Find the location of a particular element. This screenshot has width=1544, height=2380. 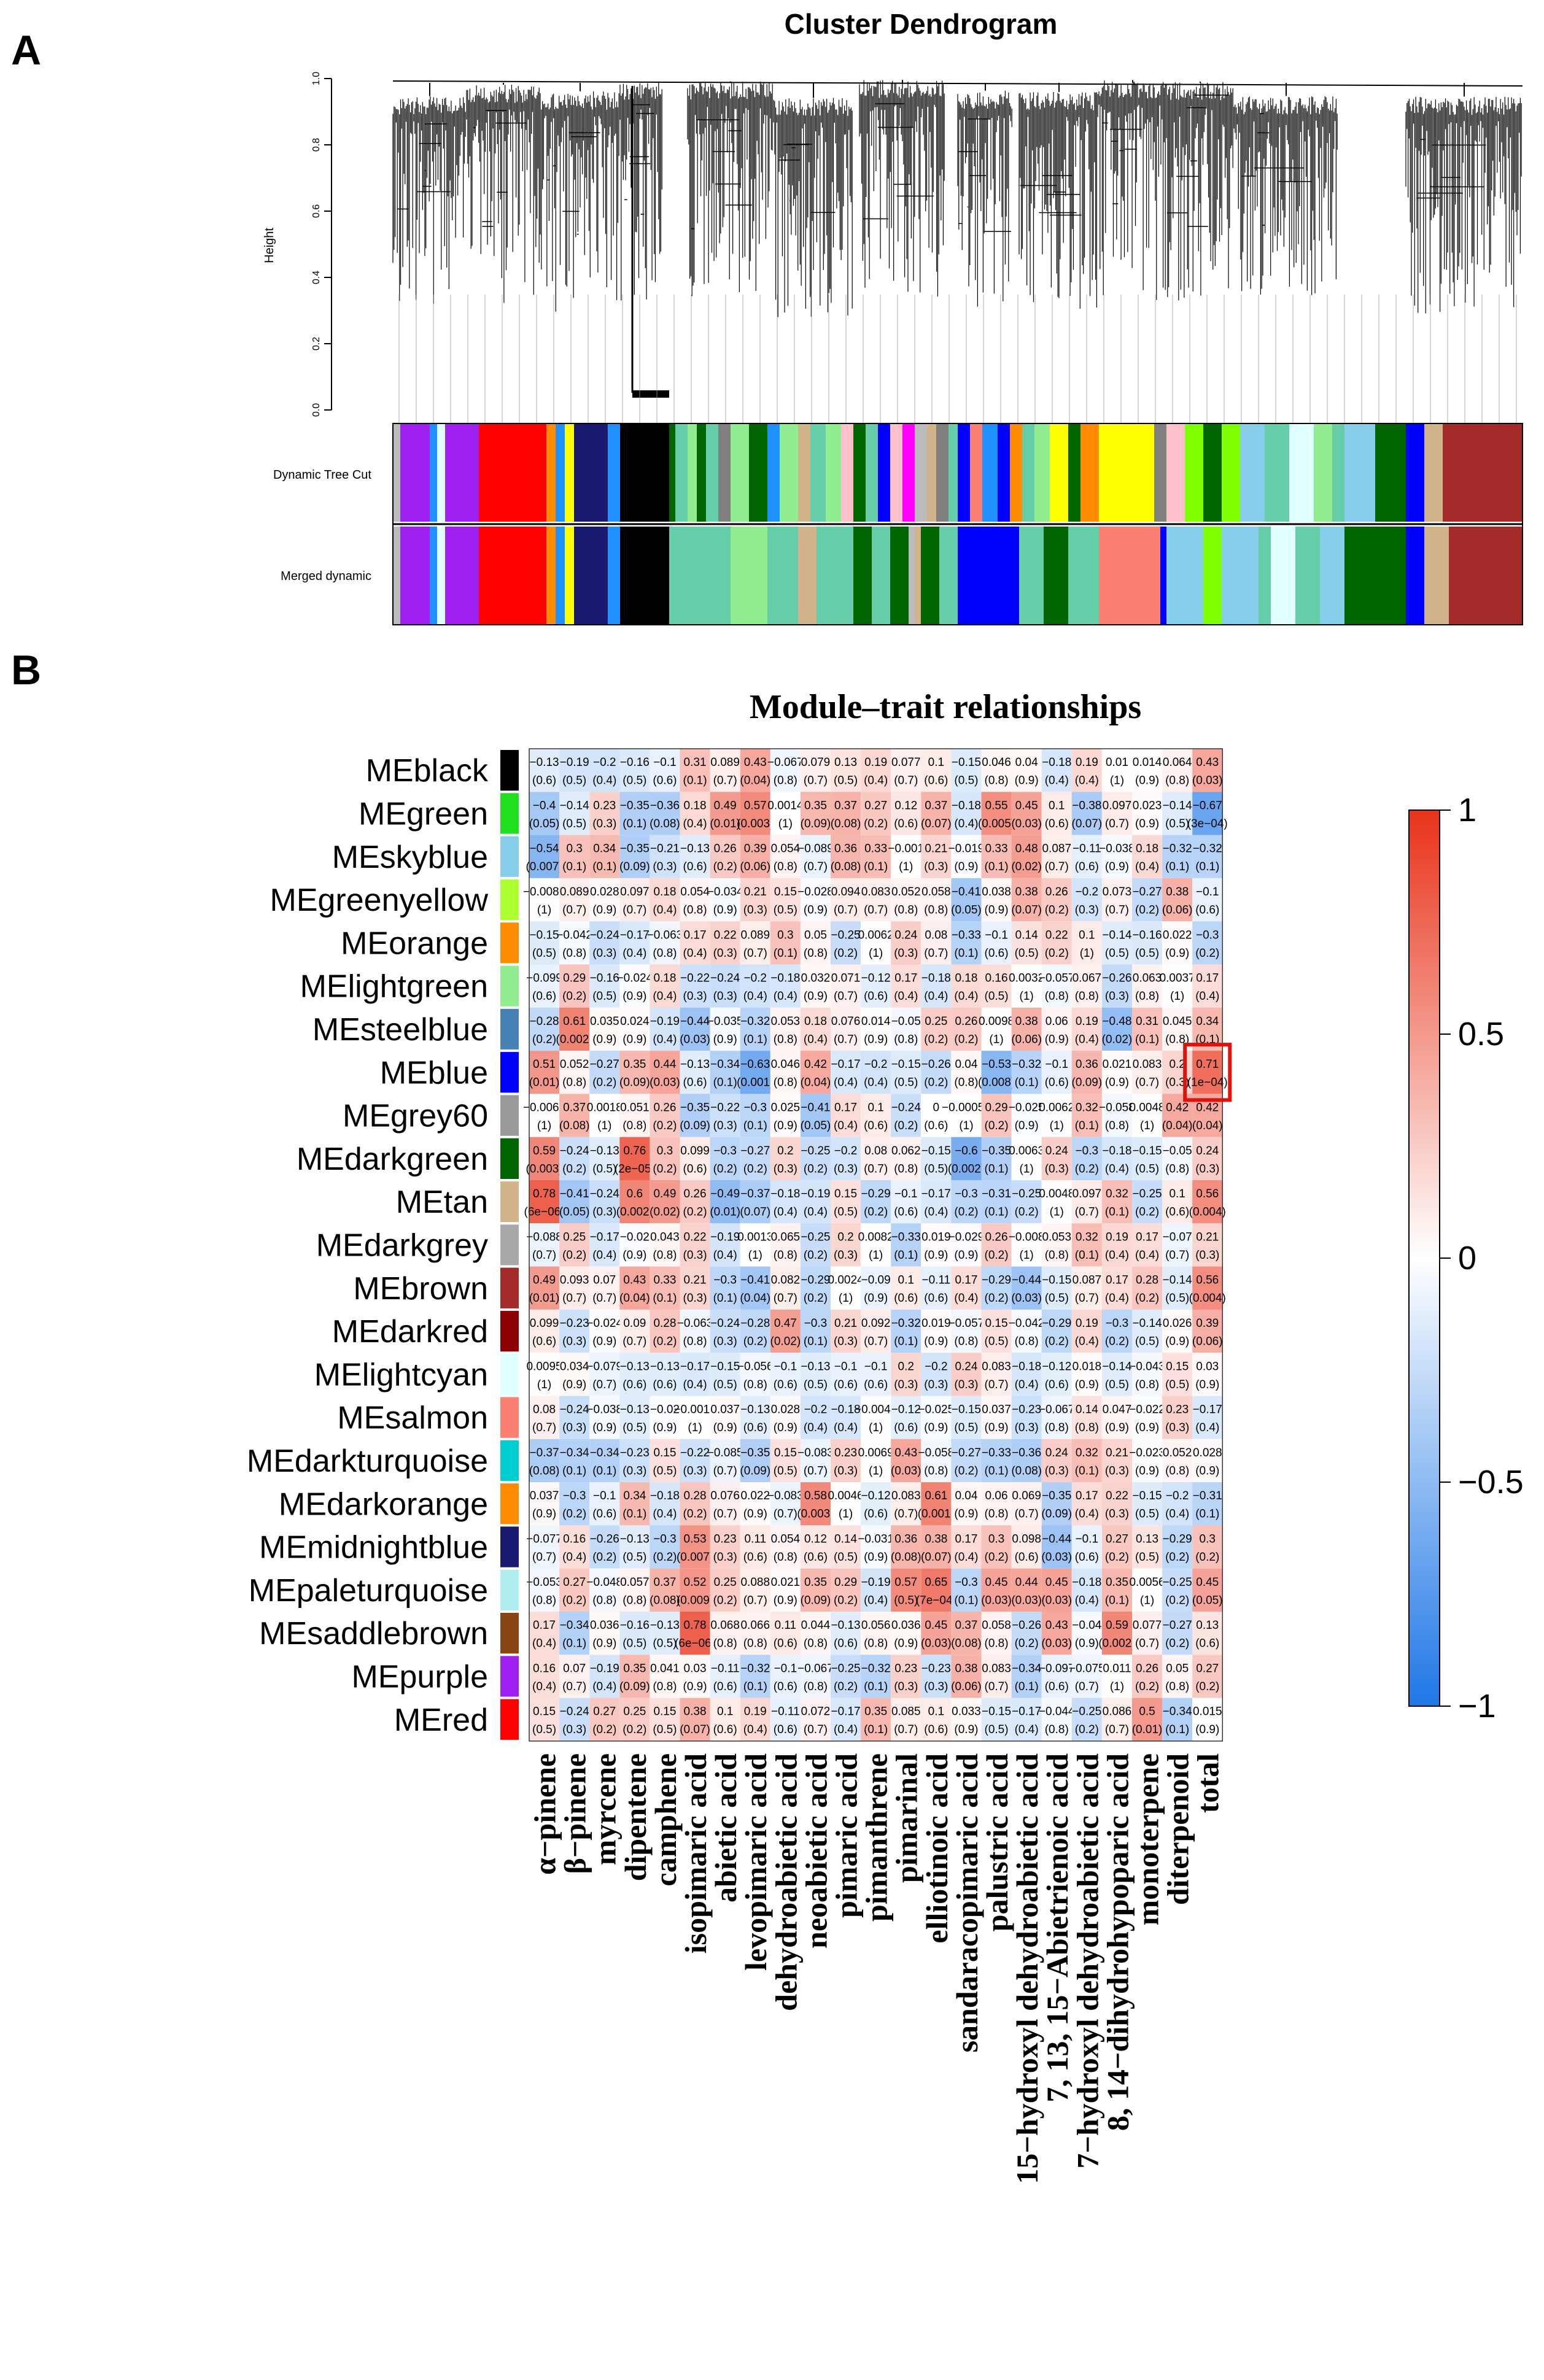

track-label-dynamic: Dynamic Tree Cut is located at coordinates (322, 475).